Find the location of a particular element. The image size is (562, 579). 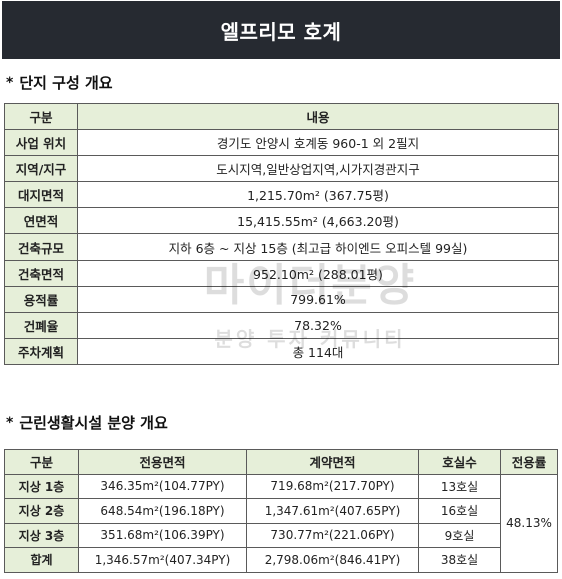

section-heading-complex-overview: * 단지 구성 개요 is located at coordinates (59, 82).